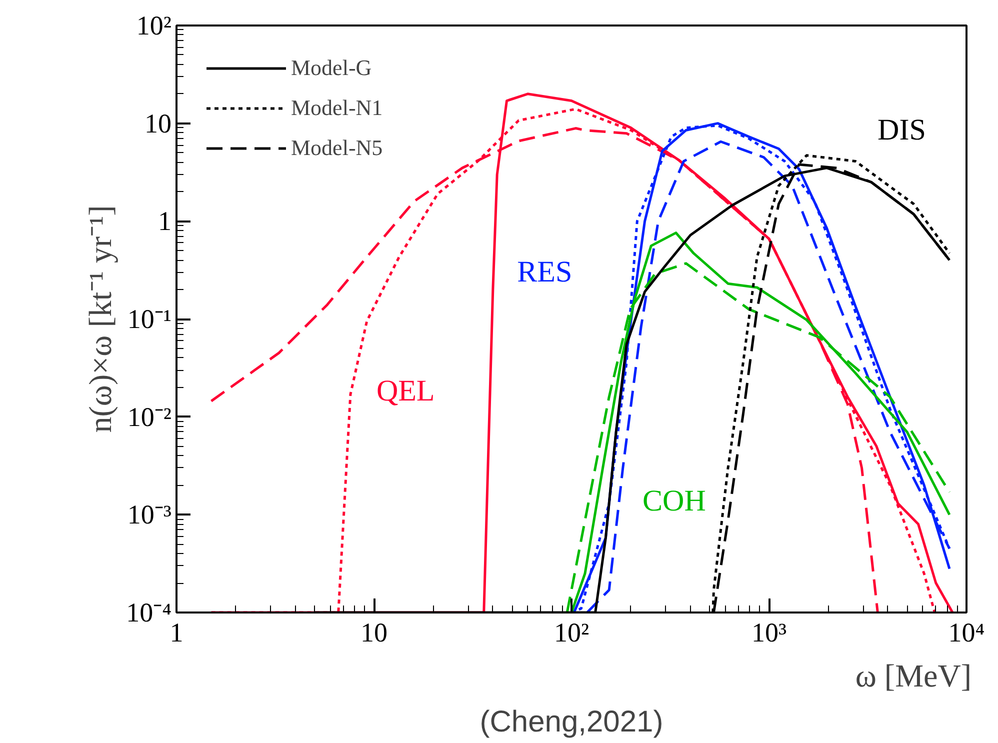  What do you see at coordinates (572, 722) in the screenshot?
I see `text: (Cheng,2021)` at bounding box center [572, 722].